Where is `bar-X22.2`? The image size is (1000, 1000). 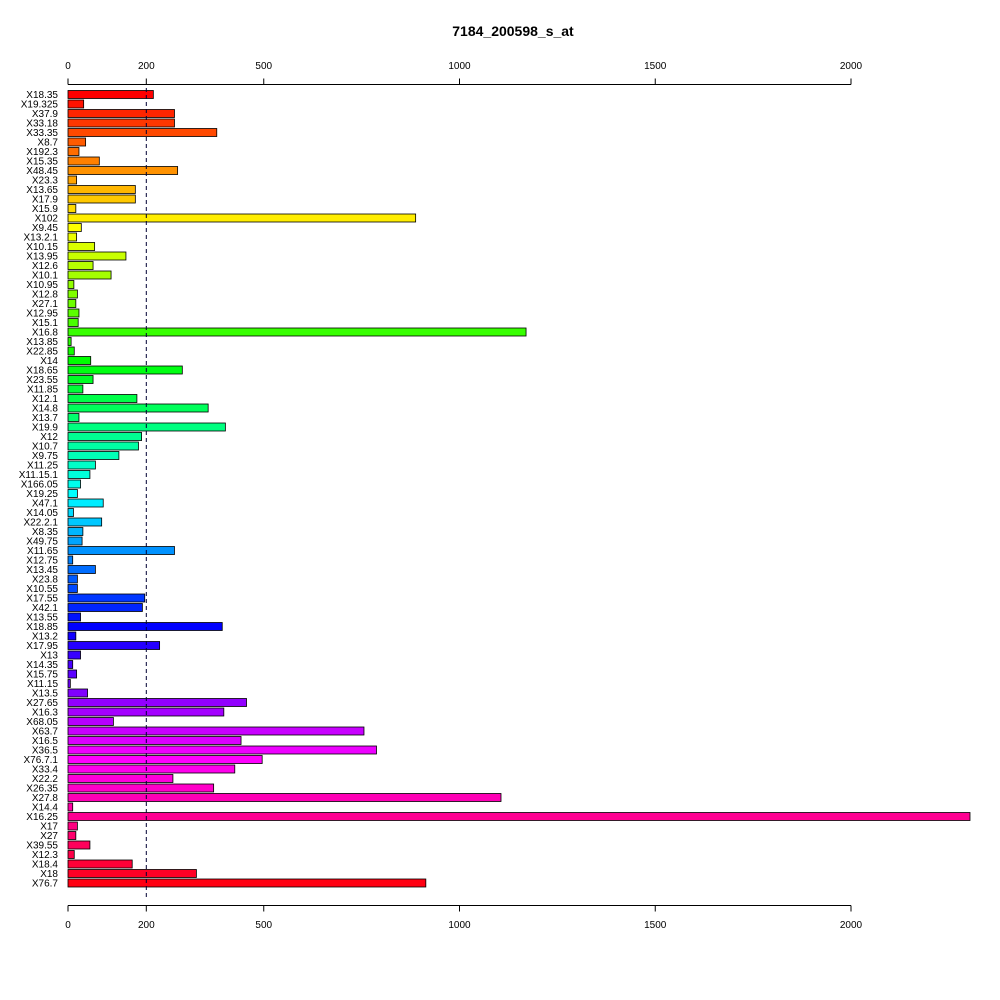
bar-X22.2 is located at coordinates (120, 778).